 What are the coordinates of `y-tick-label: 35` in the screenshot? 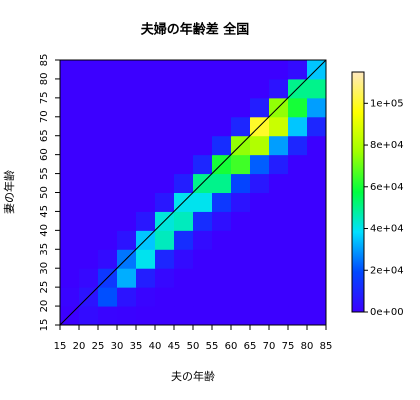 It's located at (44, 249).